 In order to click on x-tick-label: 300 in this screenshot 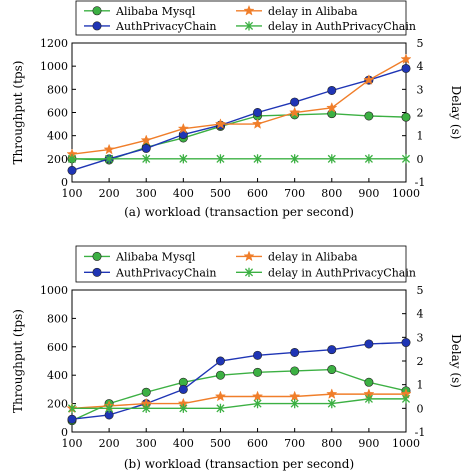, I will do `click(146, 443)`.